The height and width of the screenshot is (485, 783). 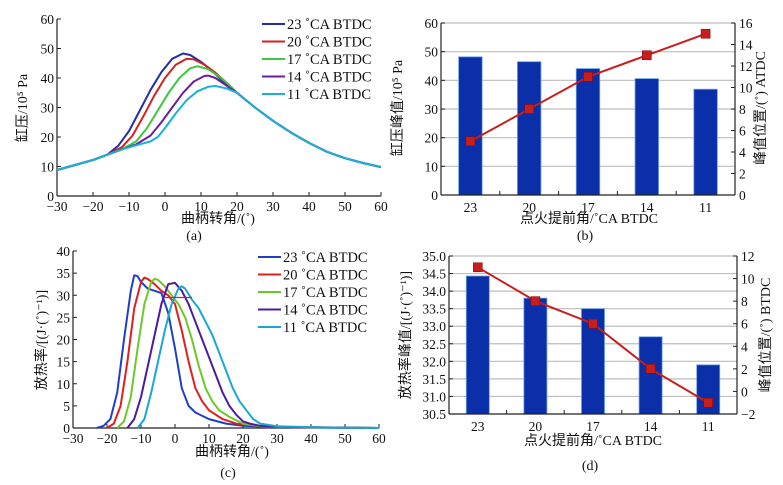 What do you see at coordinates (312, 328) in the screenshot?
I see `legend-item: 11 ˚CA BTDC` at bounding box center [312, 328].